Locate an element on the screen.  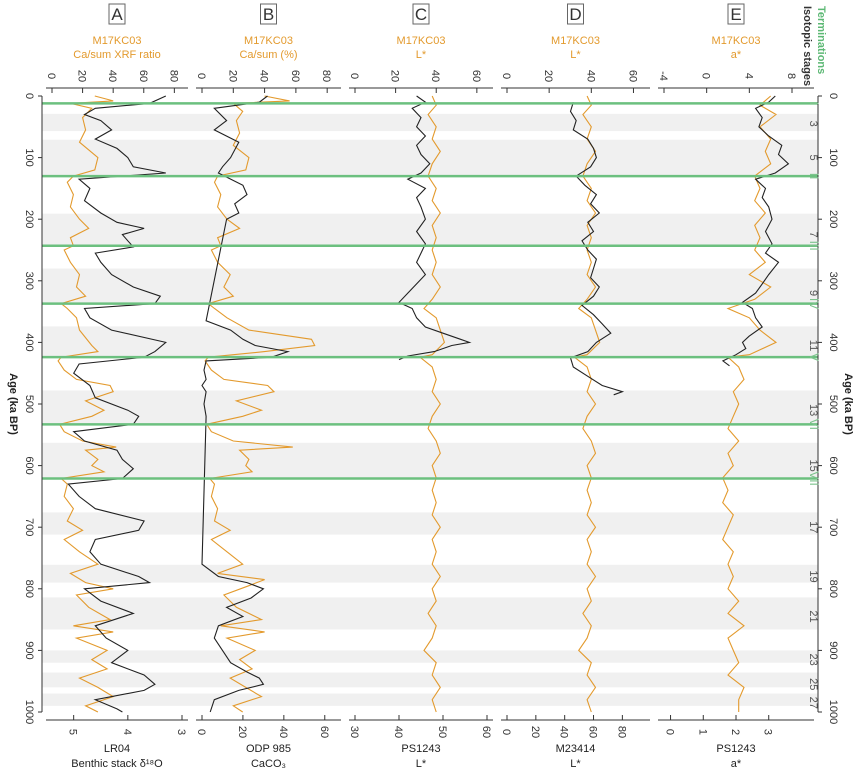
termination-label-III: III is located at coordinates (814, 246).